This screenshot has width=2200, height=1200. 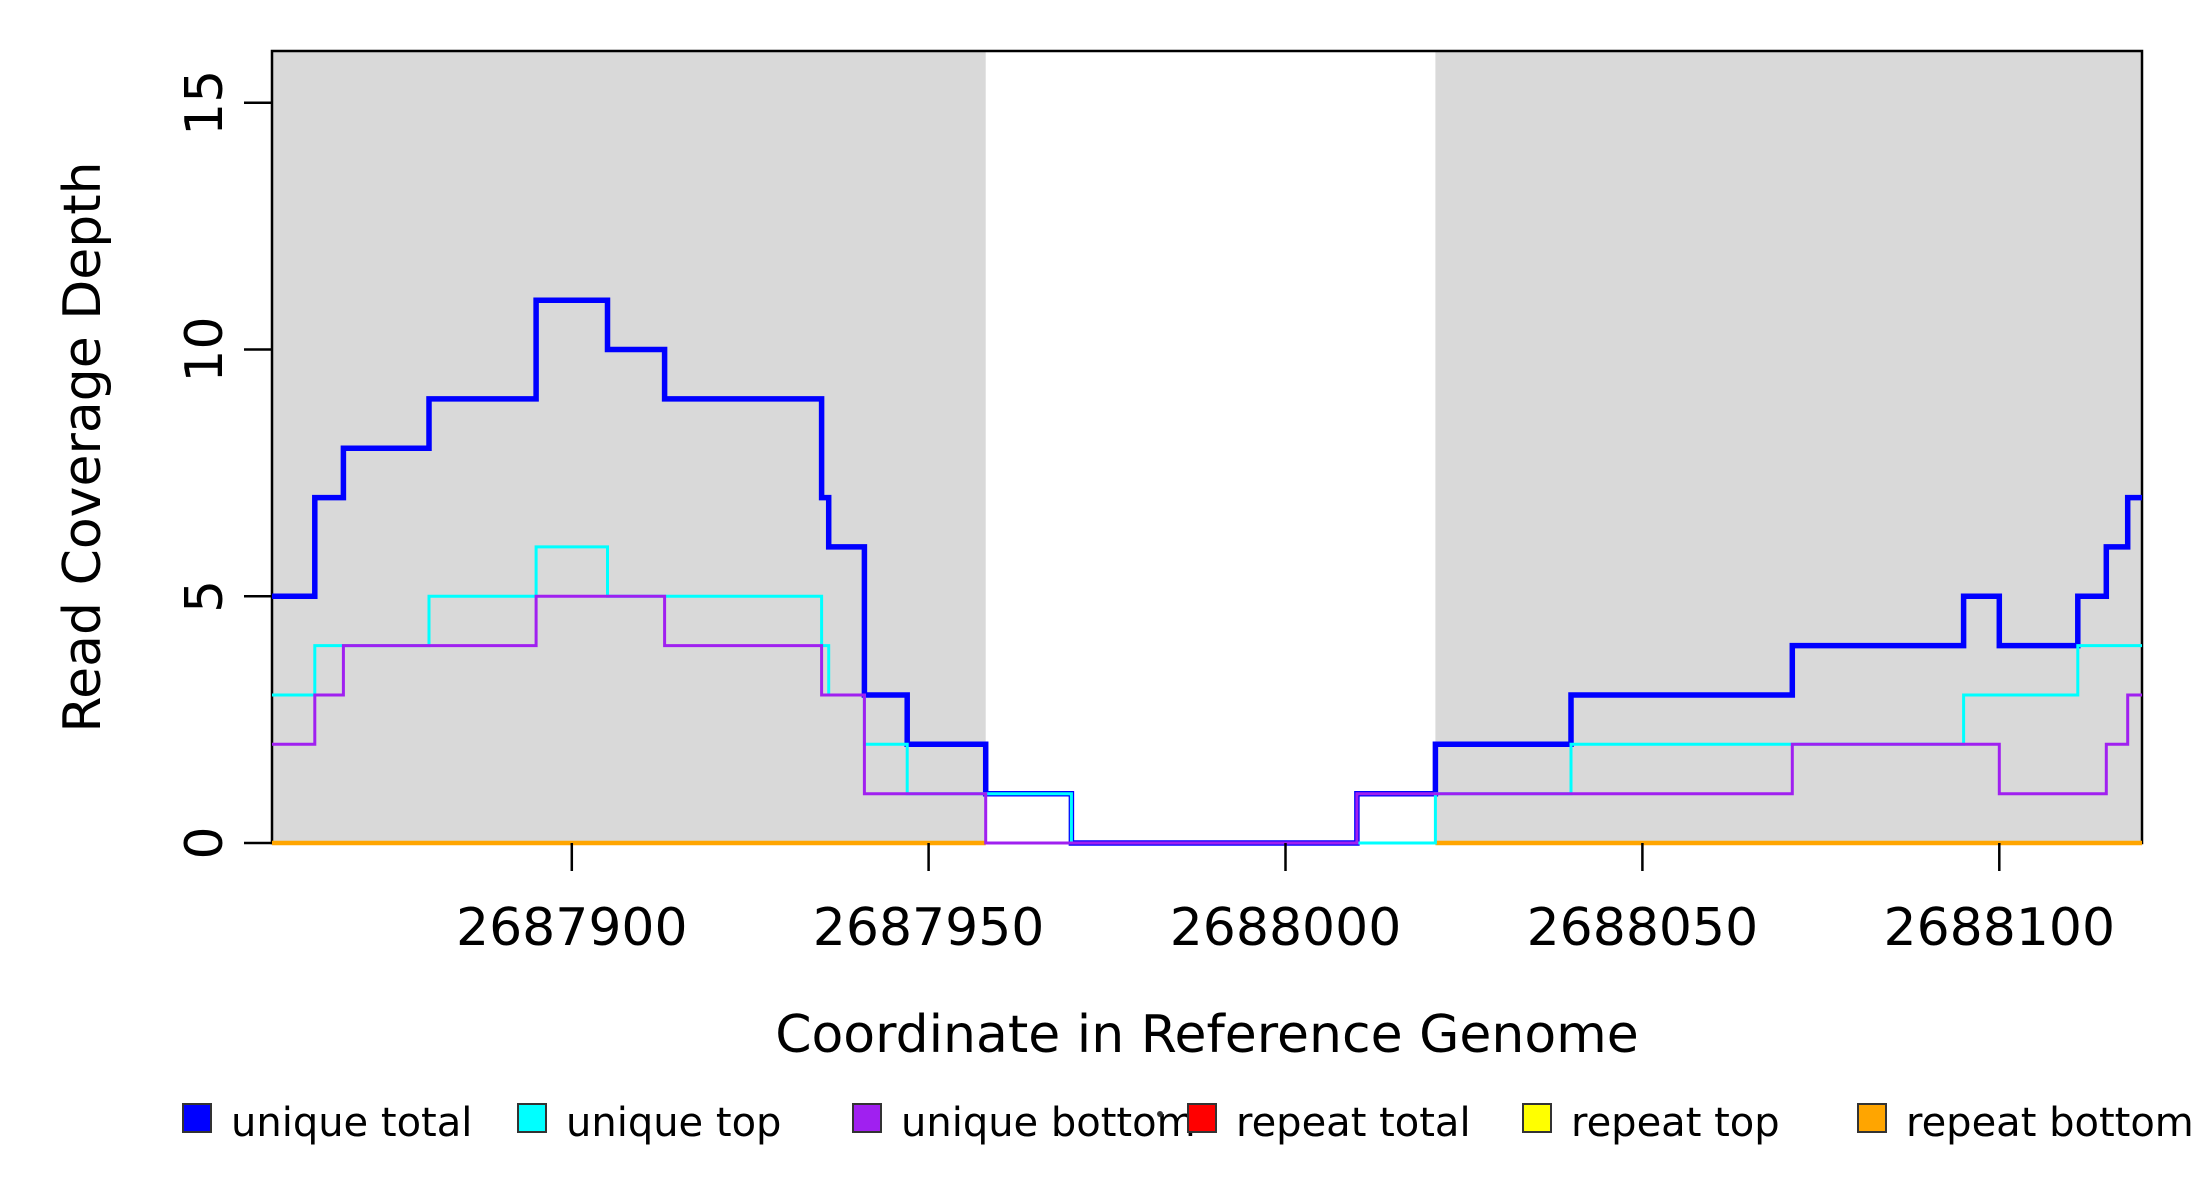 What do you see at coordinates (572, 928) in the screenshot?
I see `x-axis-tick-label: 2687900` at bounding box center [572, 928].